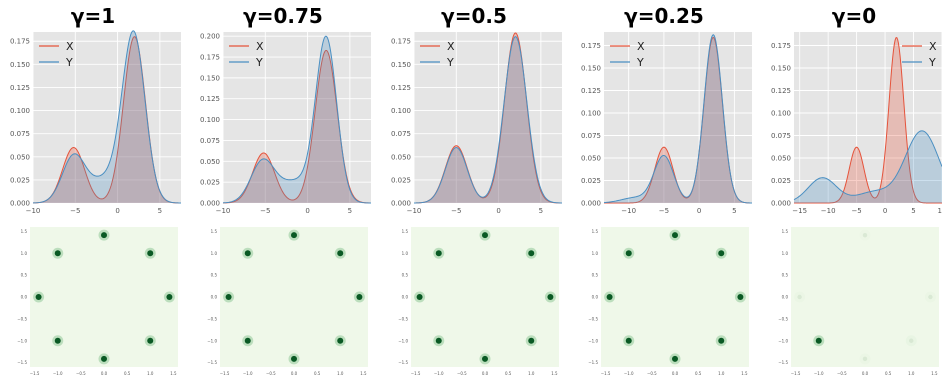 Image resolution: width=942 pixels, height=381 pixels. What do you see at coordinates (781, 91) in the screenshot?
I see `y-tick-label: 0.125` at bounding box center [781, 91].